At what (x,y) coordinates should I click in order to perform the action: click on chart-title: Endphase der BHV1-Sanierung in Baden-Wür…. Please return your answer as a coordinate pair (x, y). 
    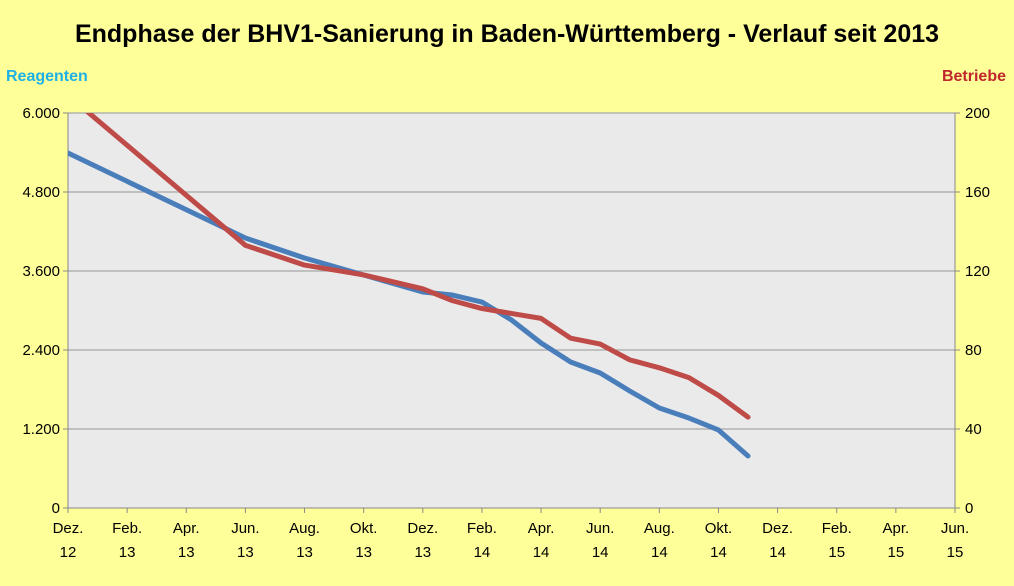
    Looking at the image, I should click on (507, 34).